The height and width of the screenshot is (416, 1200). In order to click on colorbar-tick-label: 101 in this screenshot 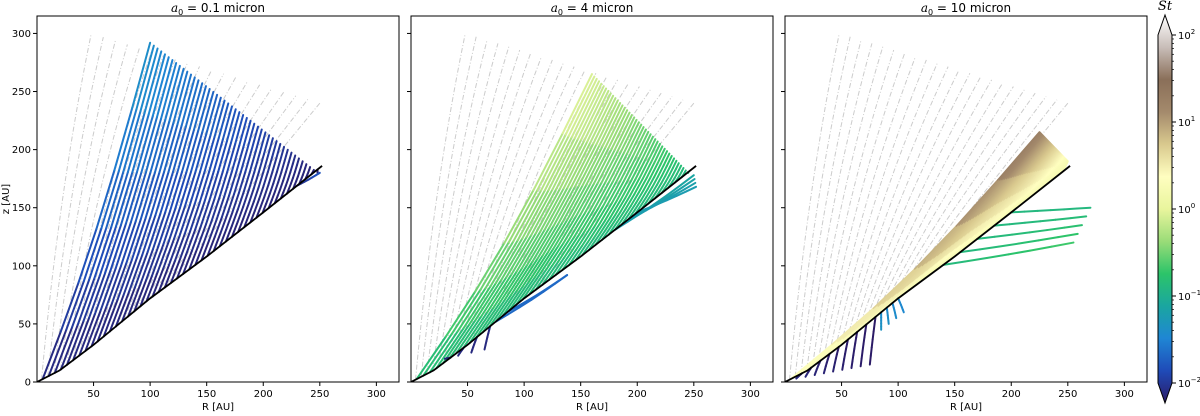, I will do `click(1186, 122)`.